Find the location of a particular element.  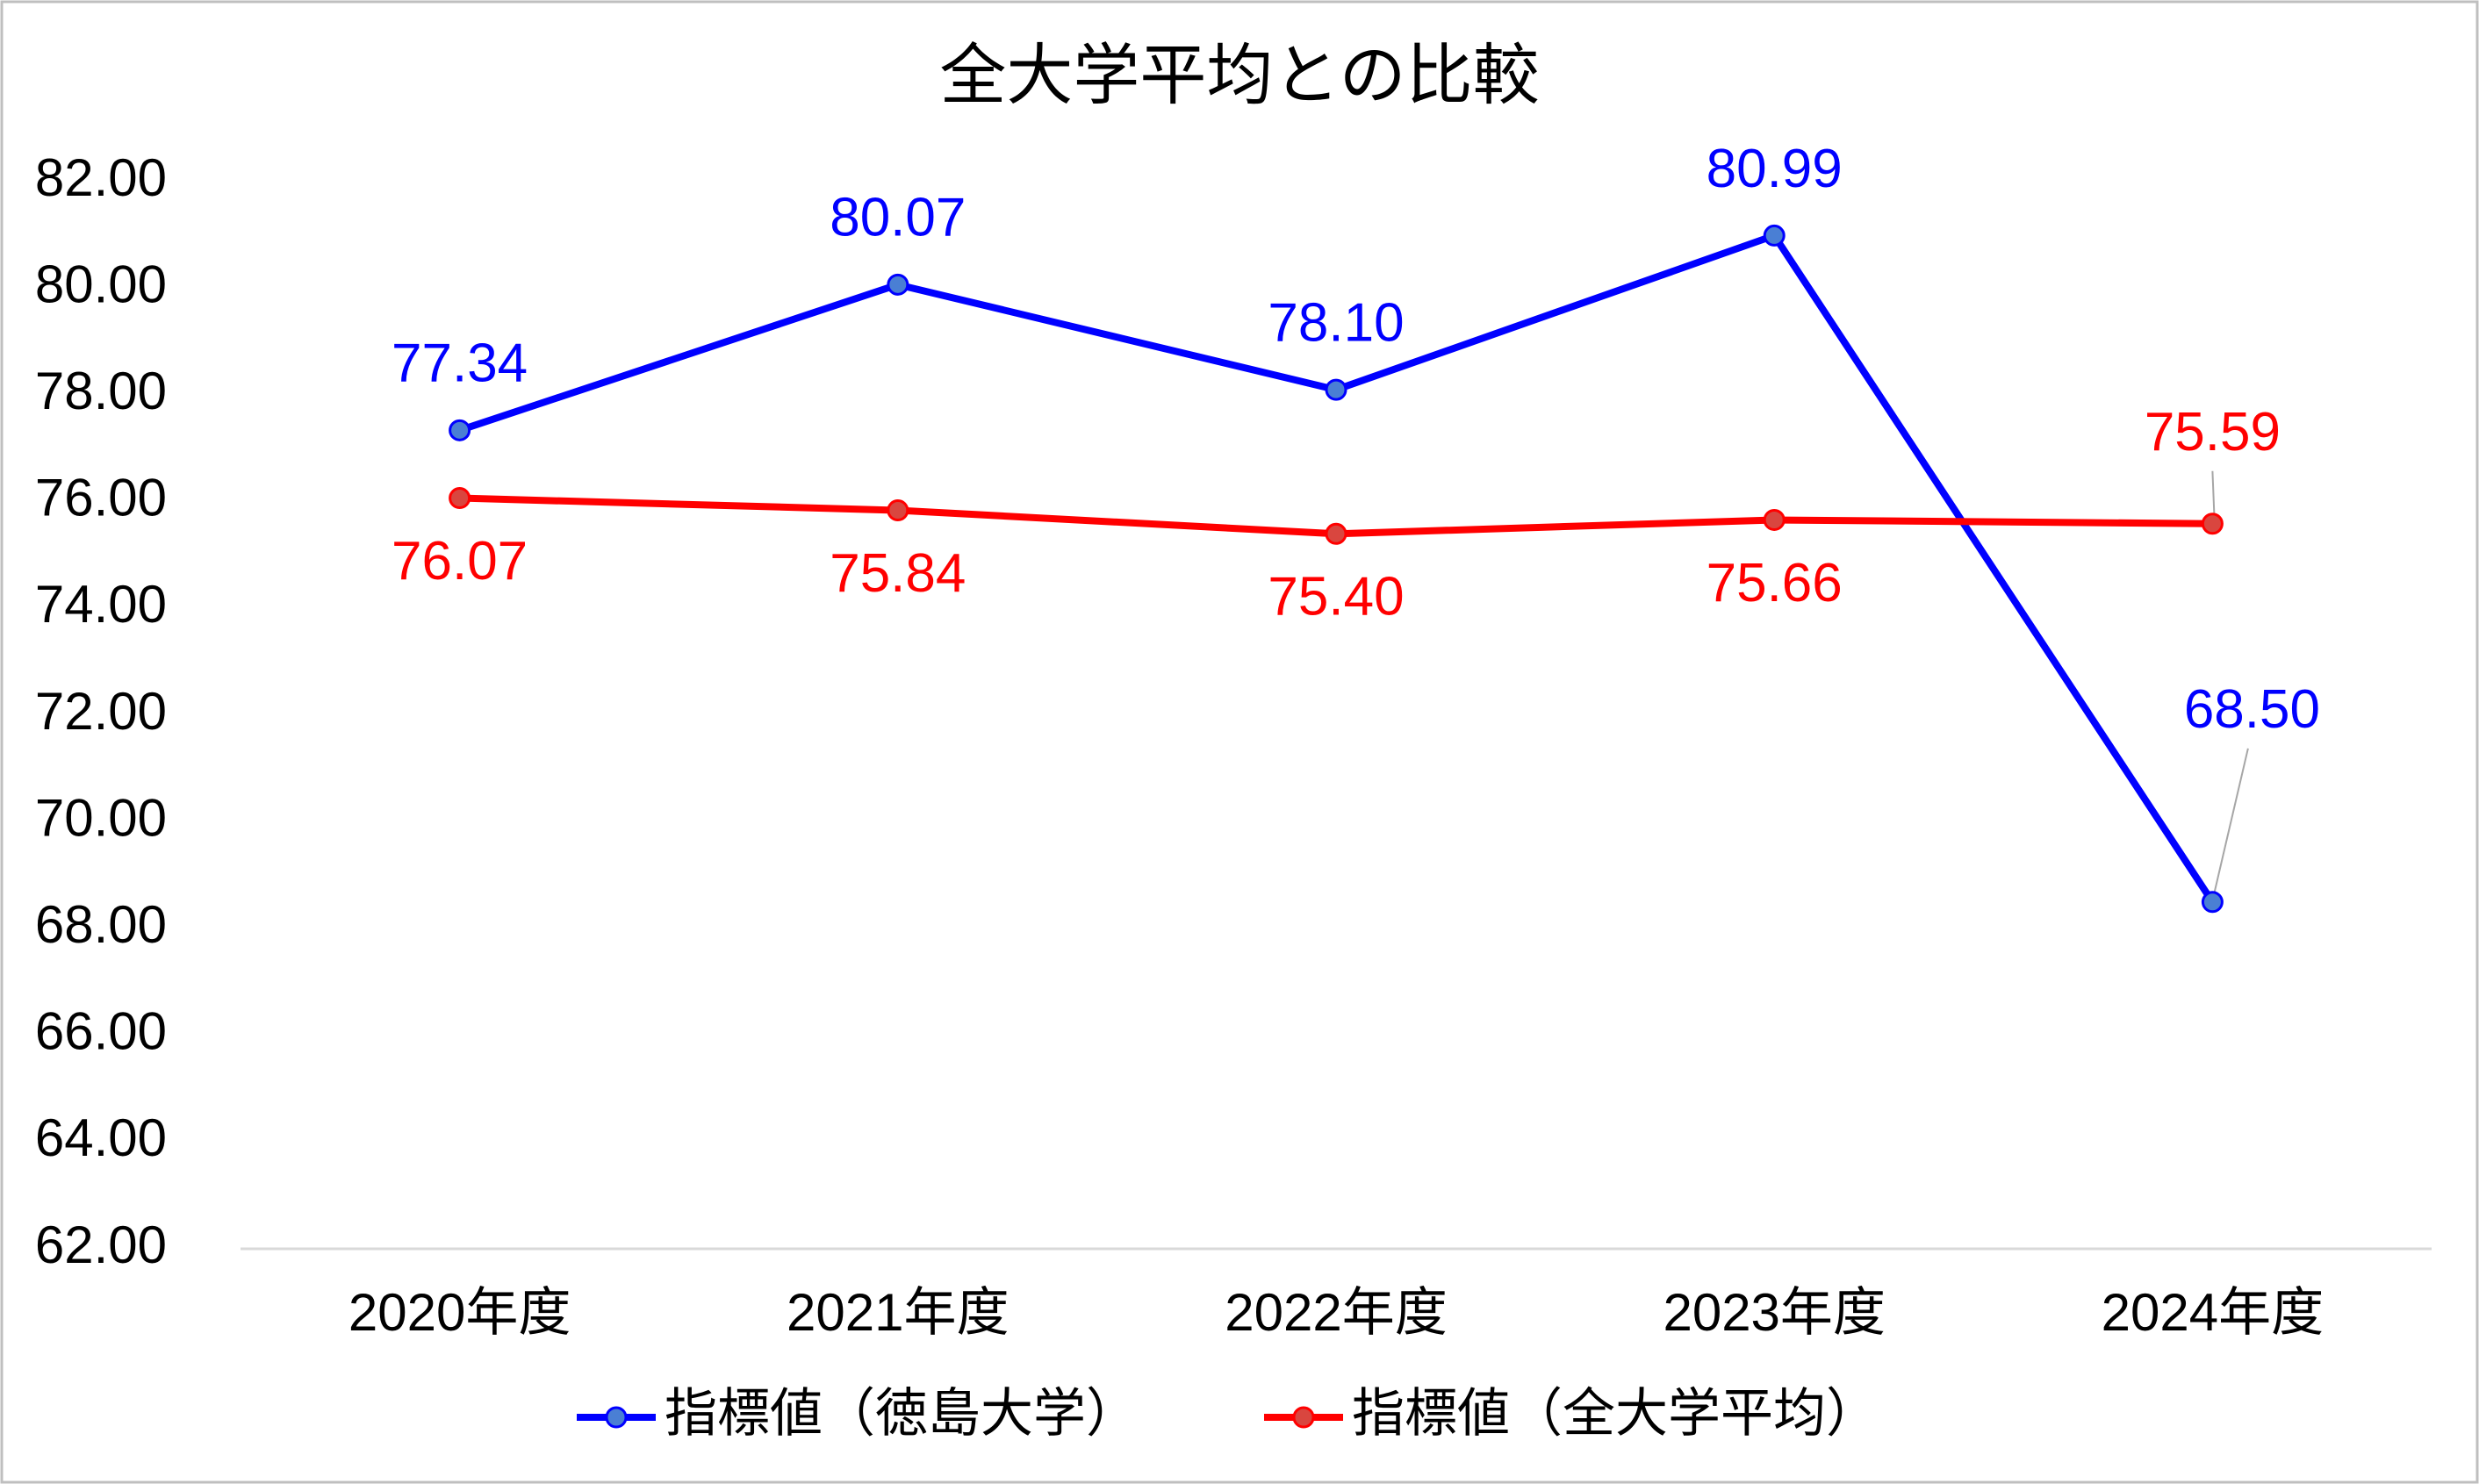

legend-label: 指標値（全大学平均） is located at coordinates (1615, 1413).